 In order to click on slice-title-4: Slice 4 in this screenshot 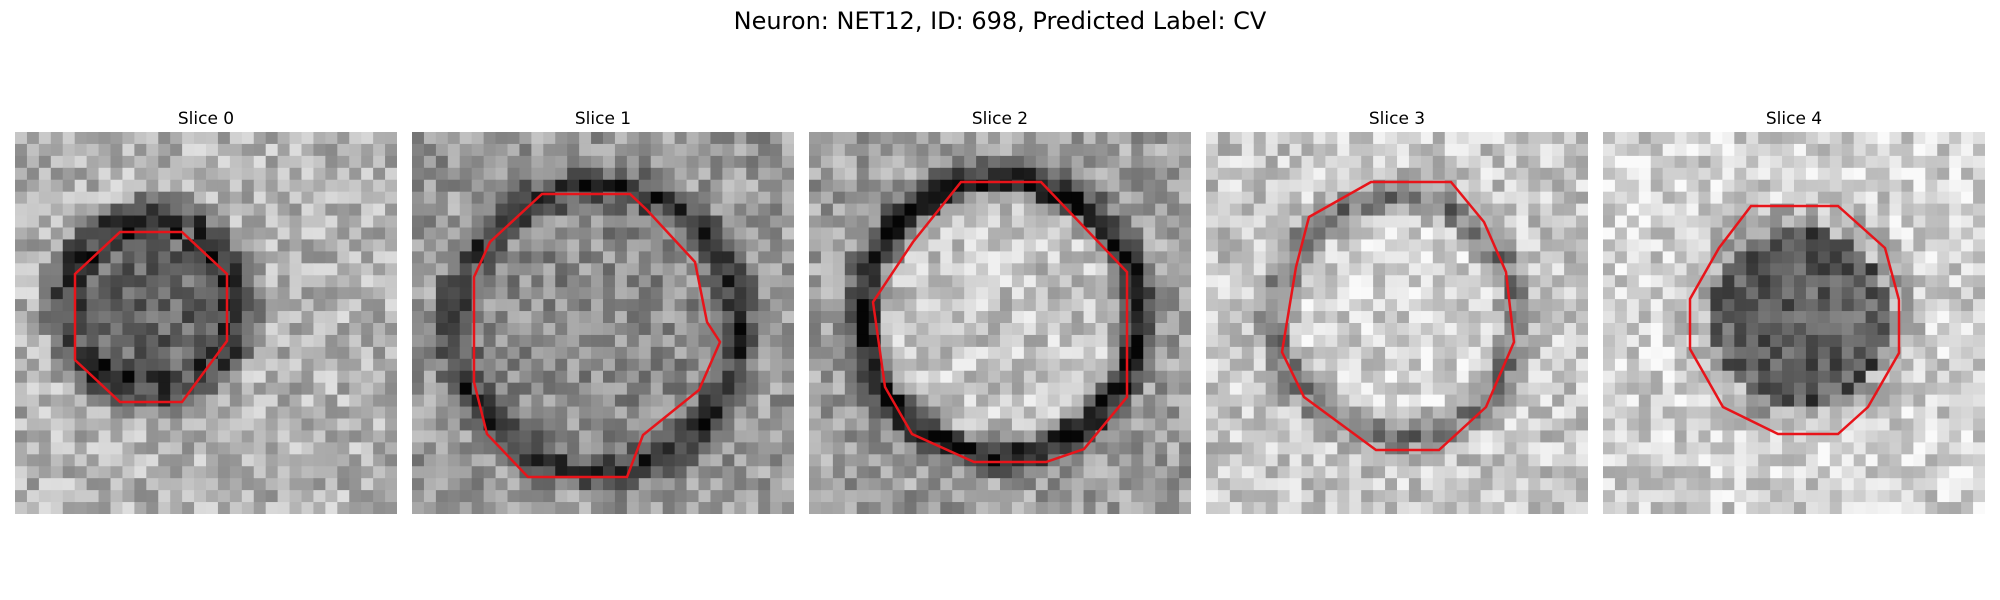, I will do `click(1794, 119)`.